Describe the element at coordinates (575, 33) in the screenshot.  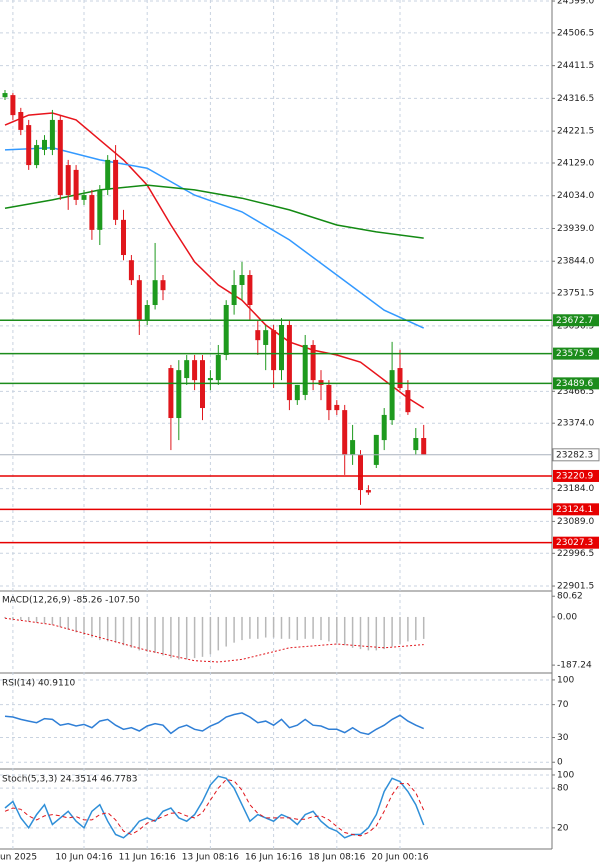
I see `y-tick-label: 24506.5` at that location.